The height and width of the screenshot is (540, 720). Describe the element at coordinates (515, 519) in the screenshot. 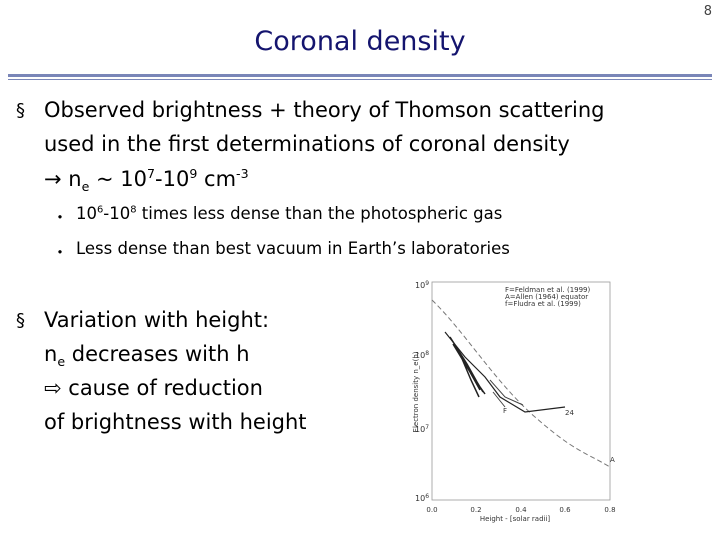

I see `x-axis-label: Height - [solar radii]` at that location.